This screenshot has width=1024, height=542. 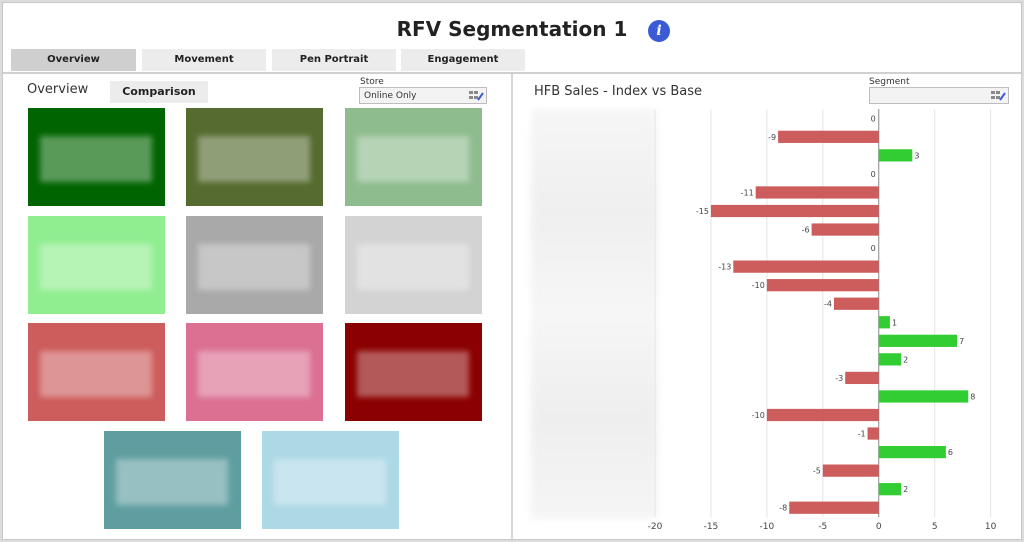 I want to click on data-label: 7, so click(x=961, y=341).